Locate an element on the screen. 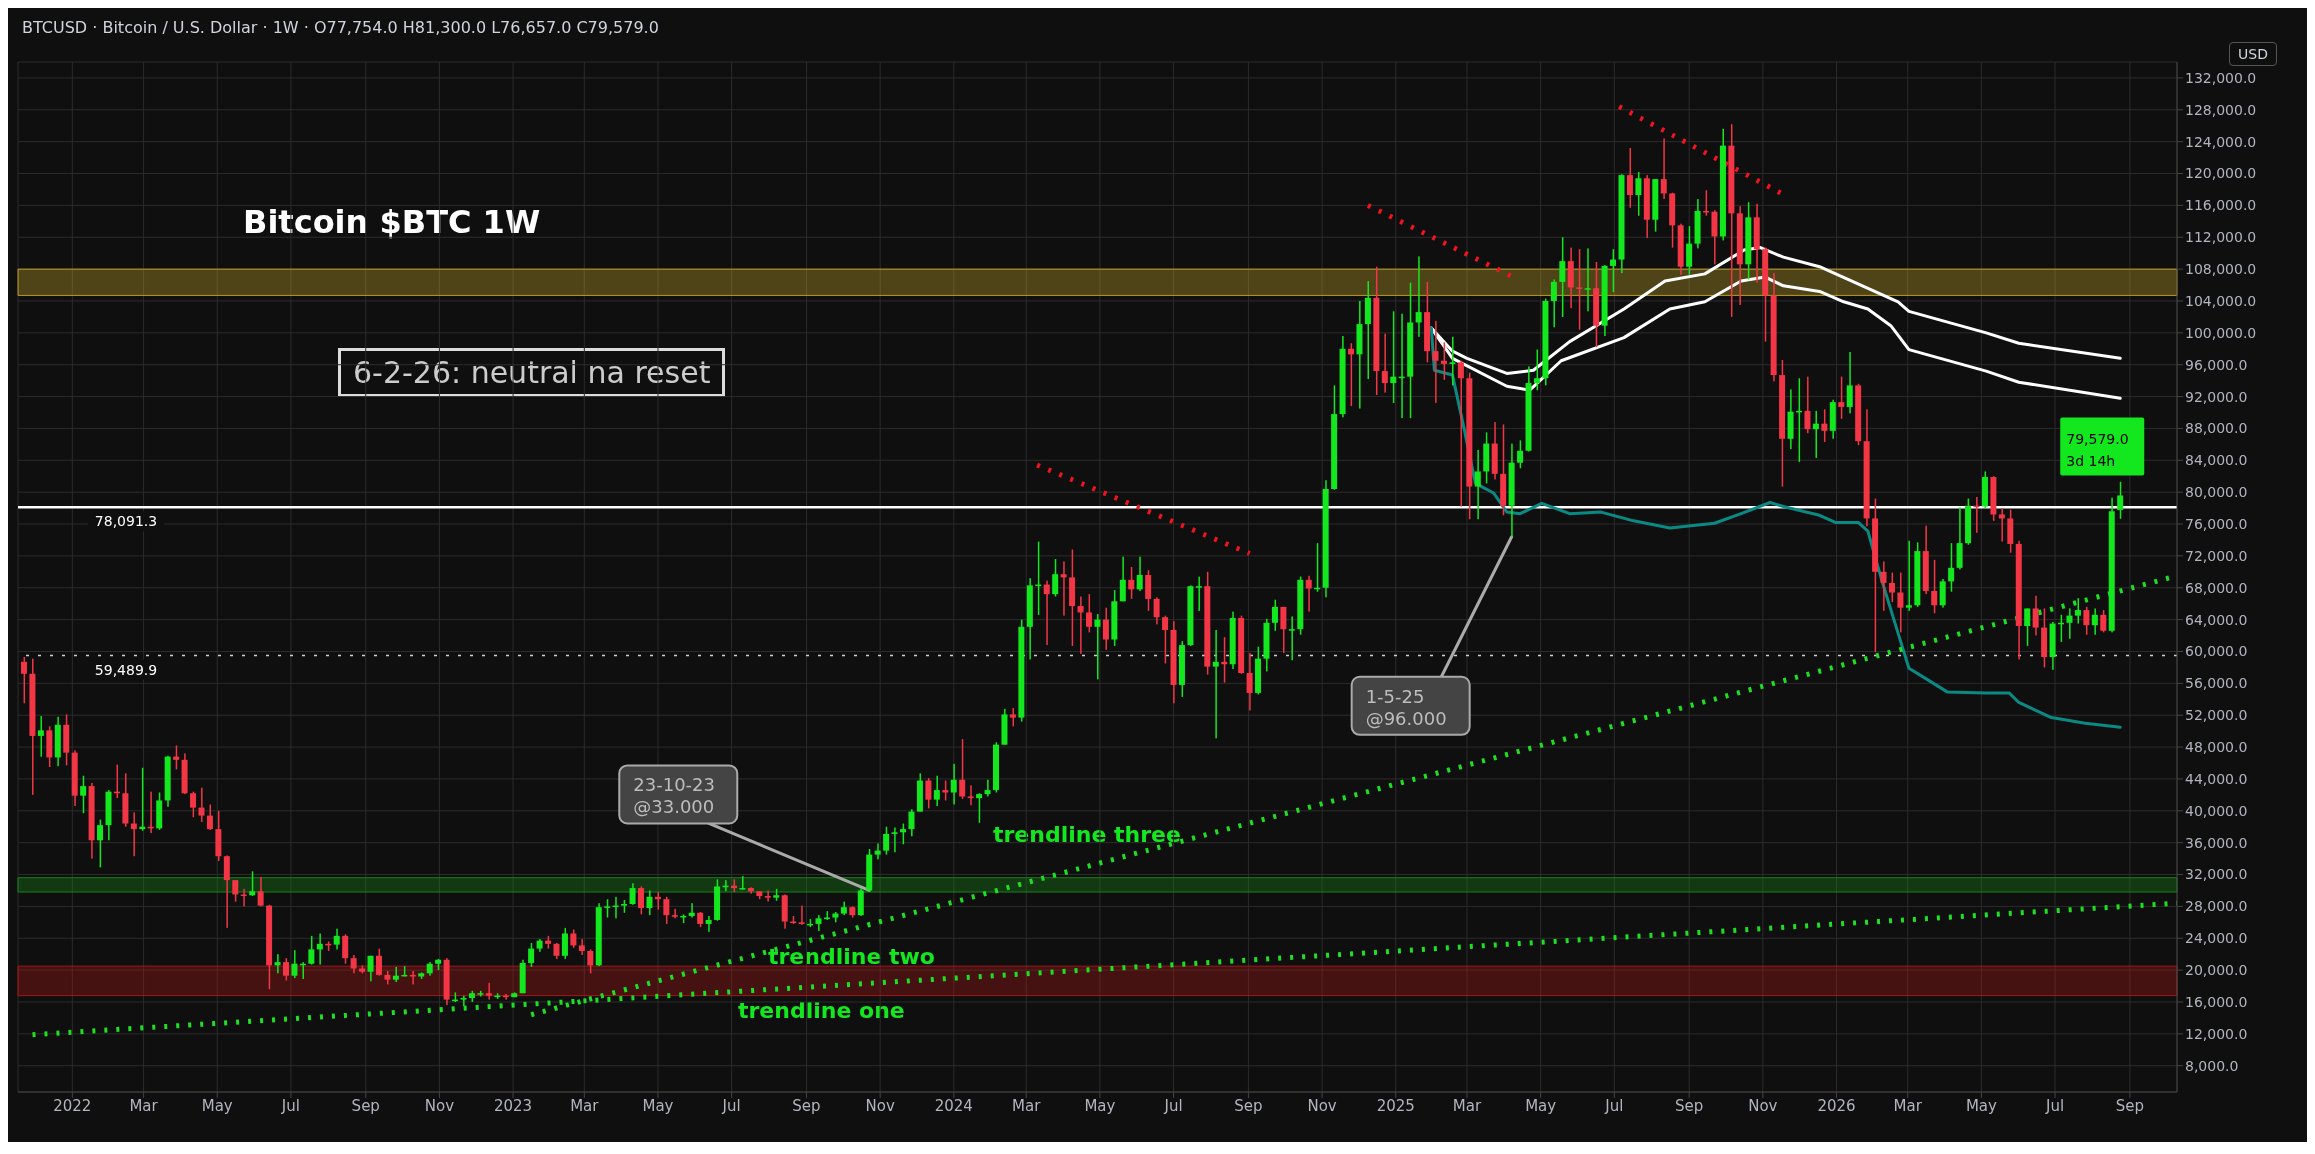 This screenshot has width=2315, height=1154. y-tick-label: 108,000.0 is located at coordinates (2221, 269).